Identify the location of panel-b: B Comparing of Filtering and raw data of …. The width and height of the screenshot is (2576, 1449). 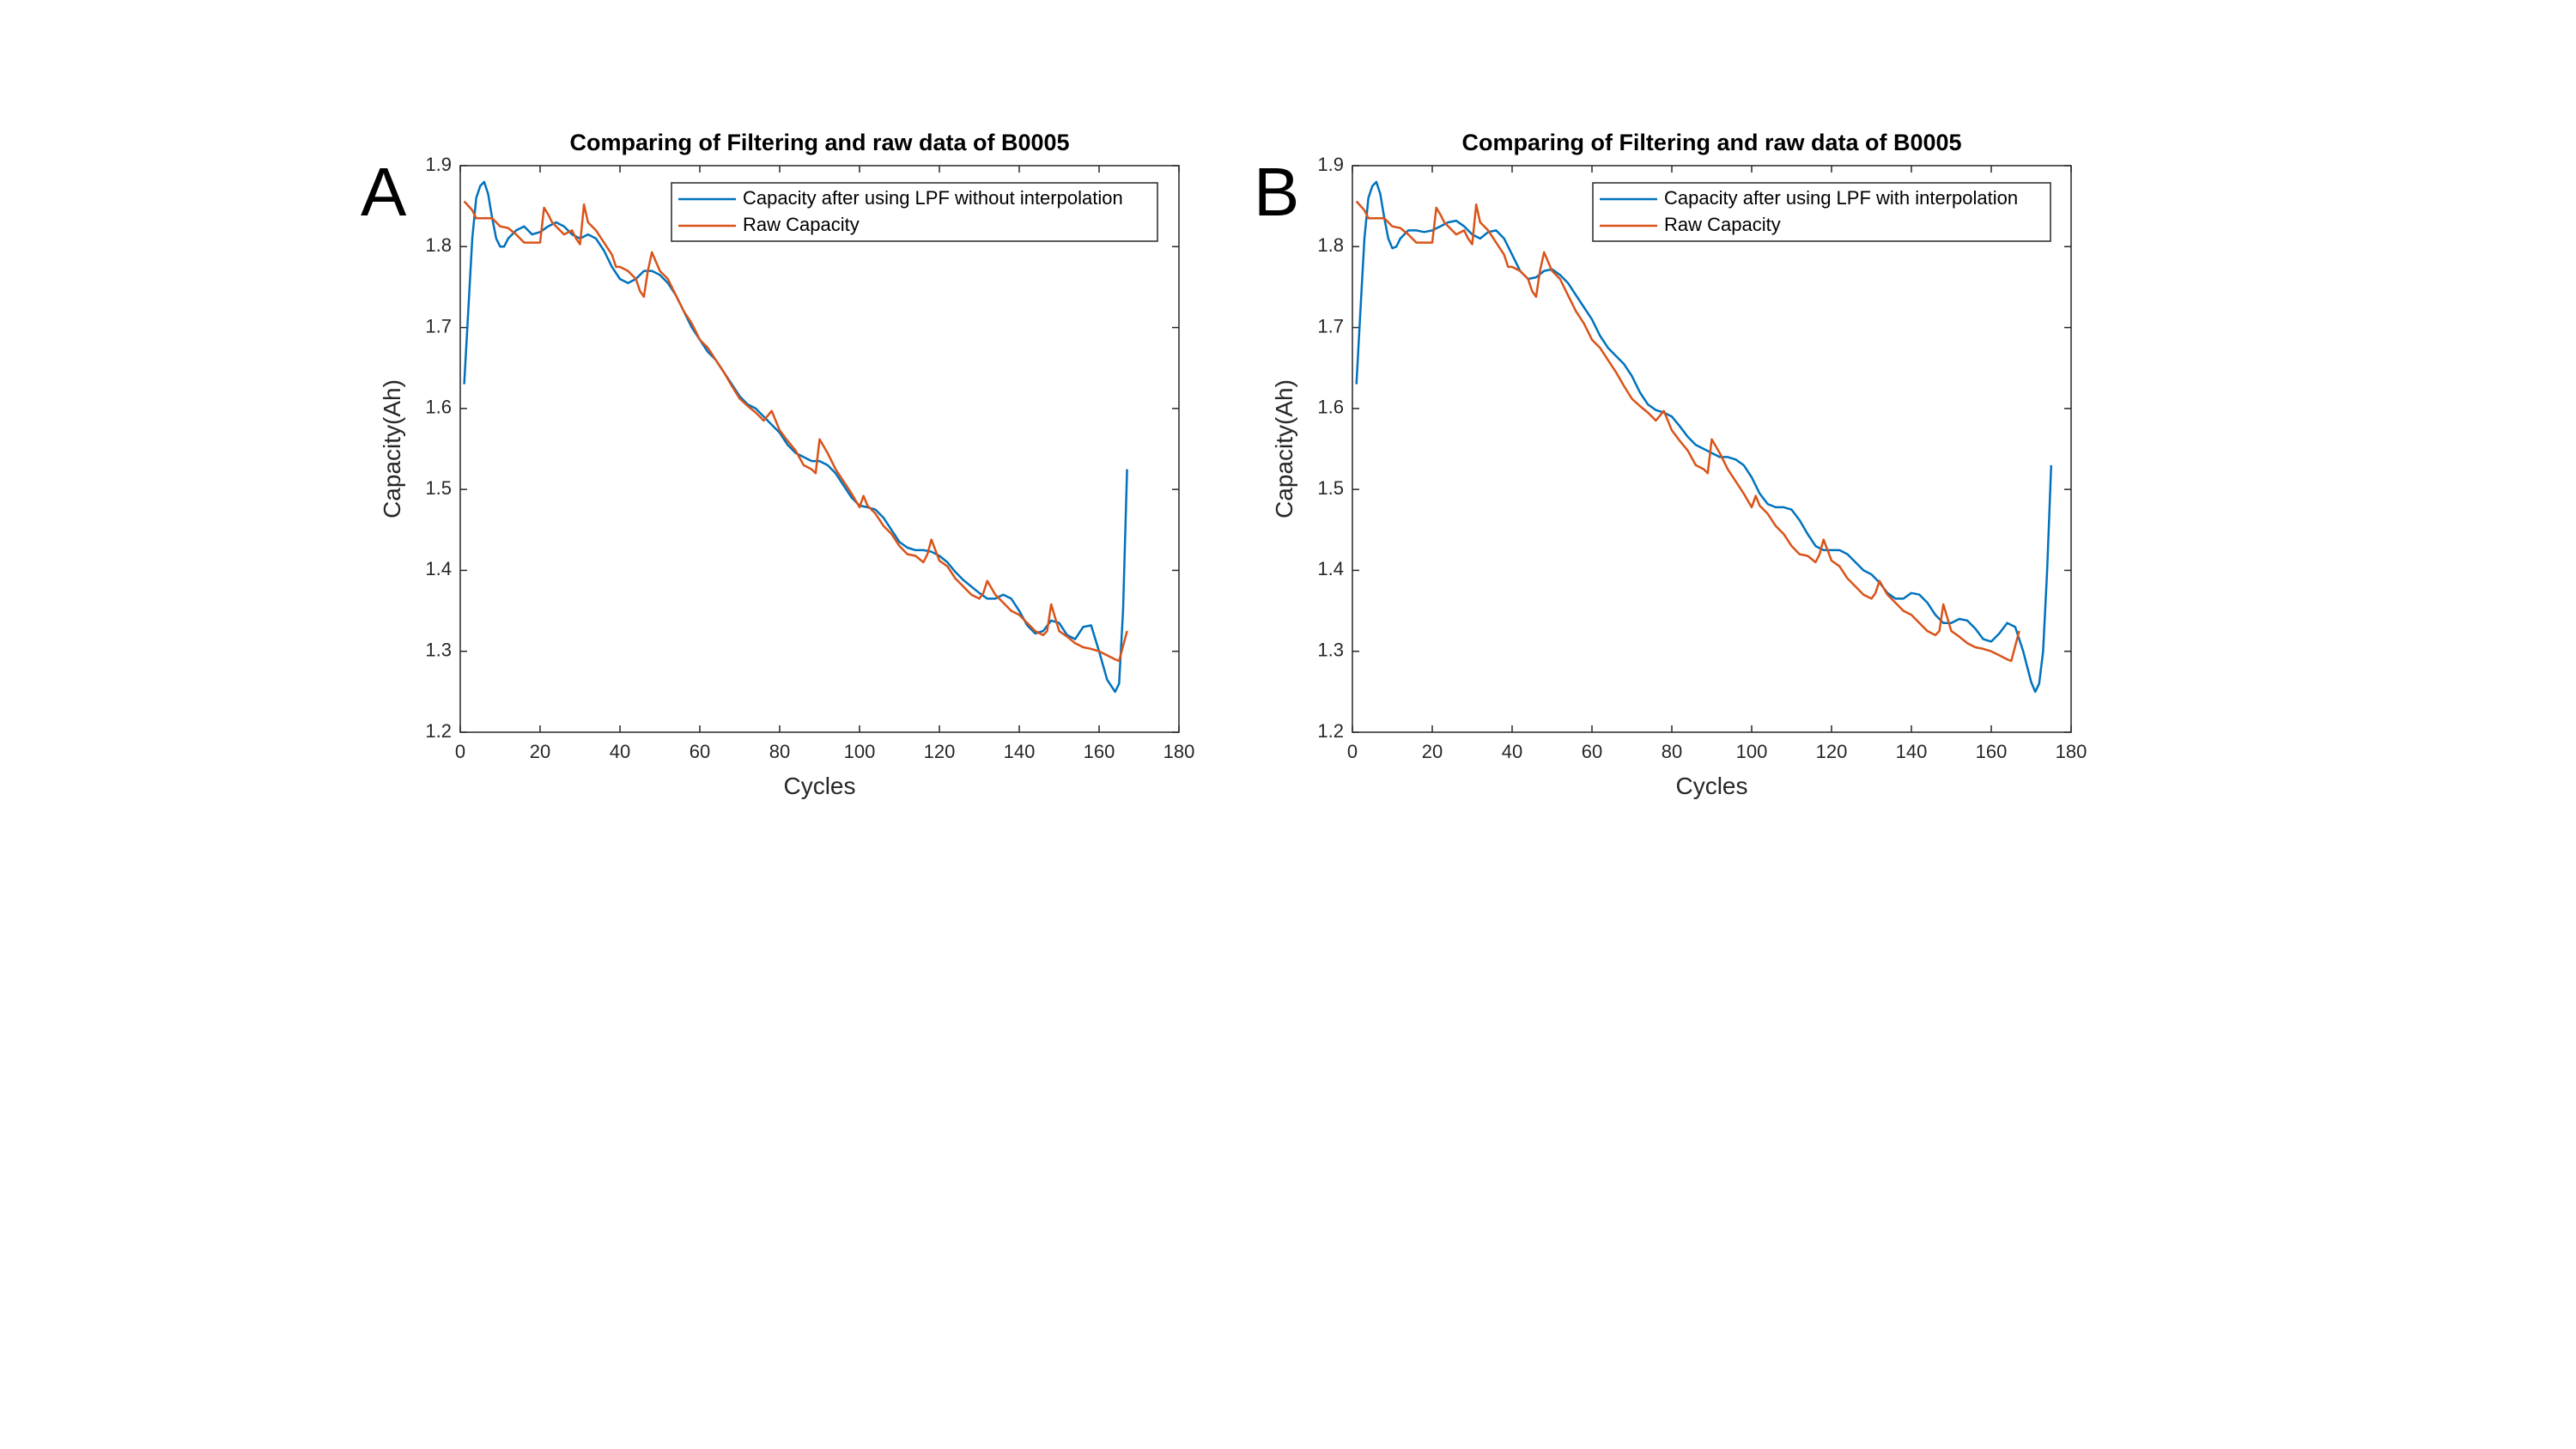
(1671, 464).